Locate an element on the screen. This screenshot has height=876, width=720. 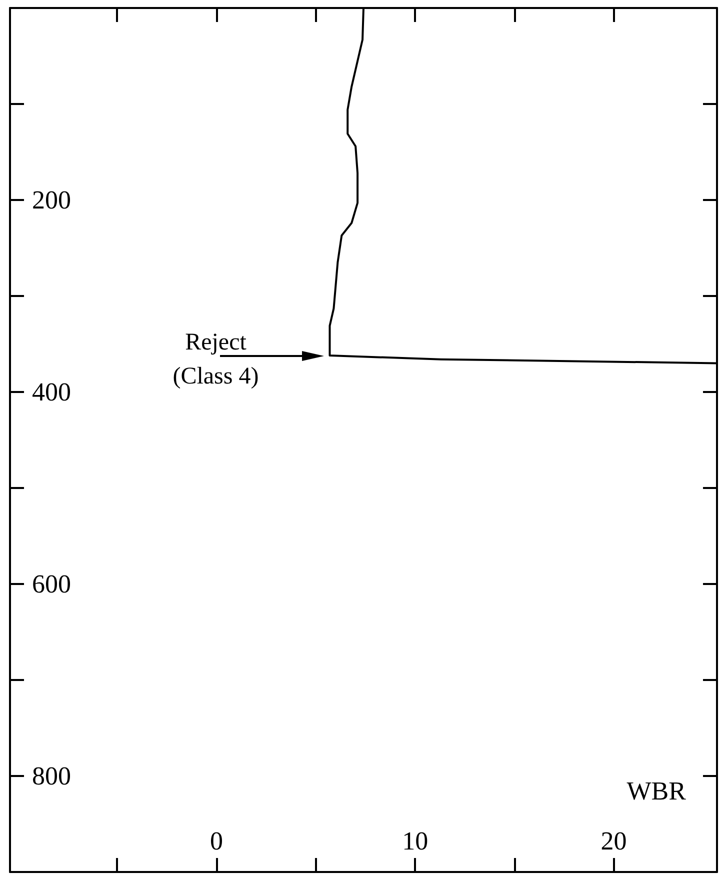
y-tick-label: 400 is located at coordinates (51, 392).